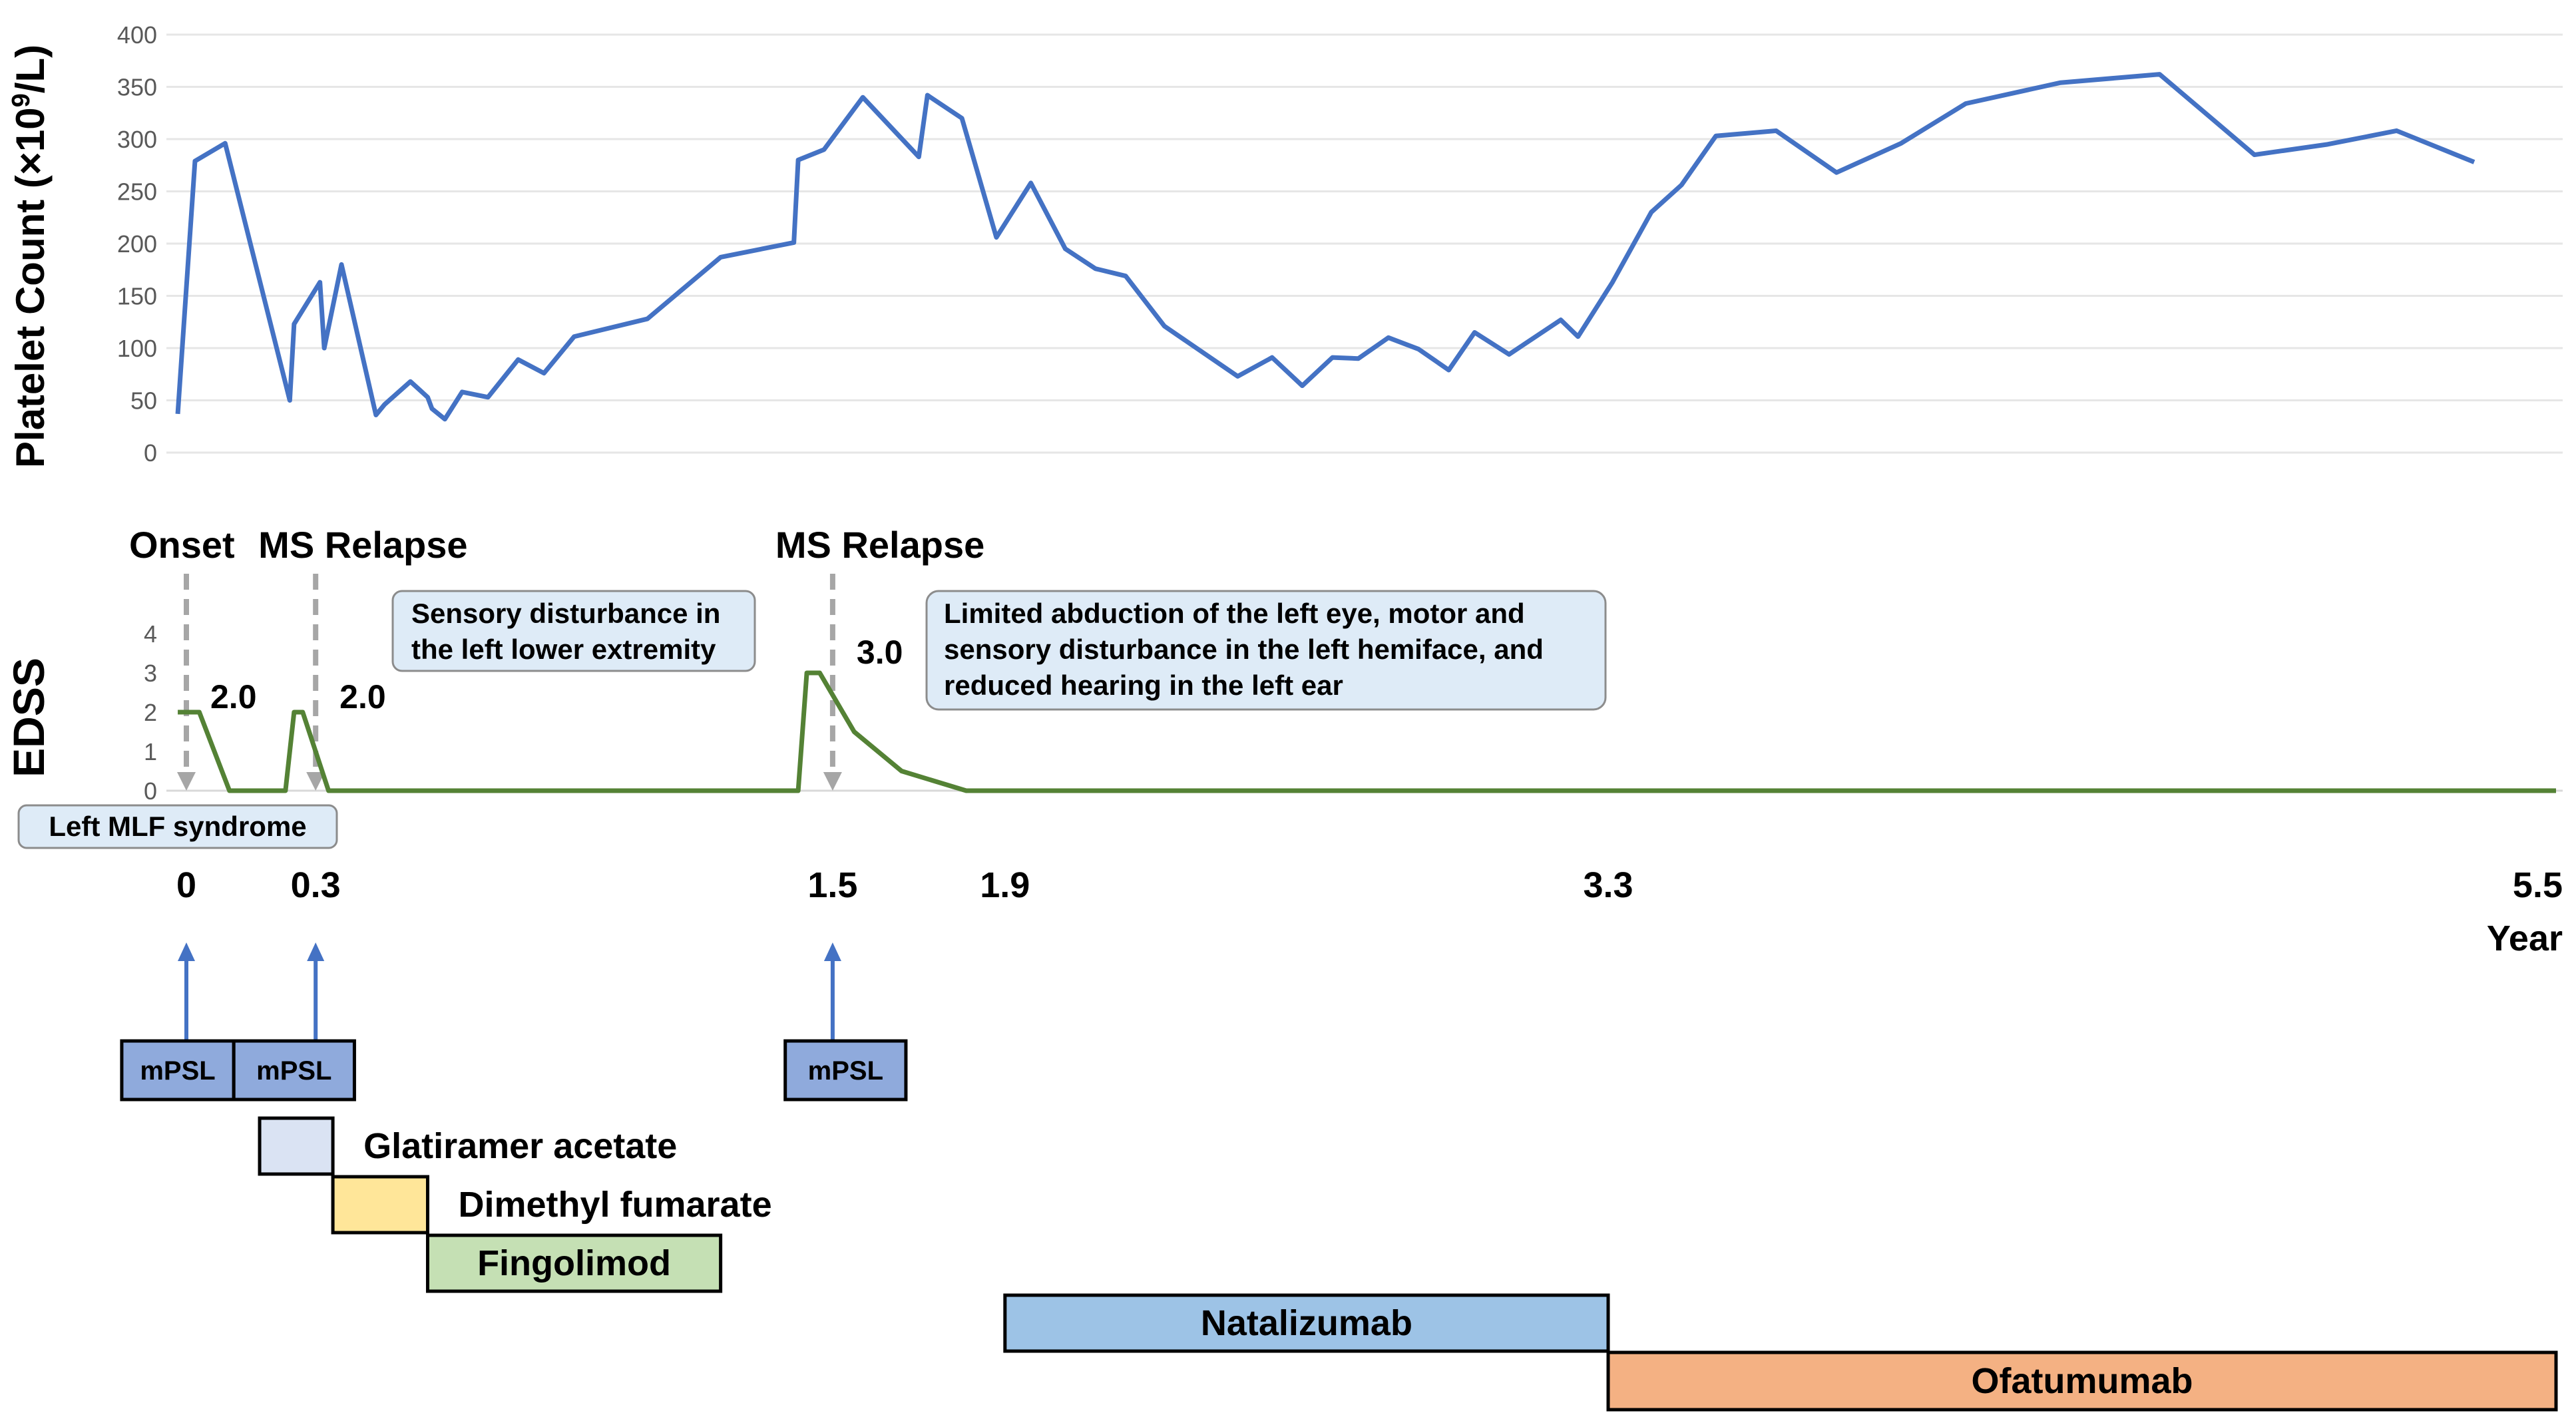 The height and width of the screenshot is (1415, 2576). I want to click on edss-value-labels: 2.0 2.0 3.0, so click(556, 674).